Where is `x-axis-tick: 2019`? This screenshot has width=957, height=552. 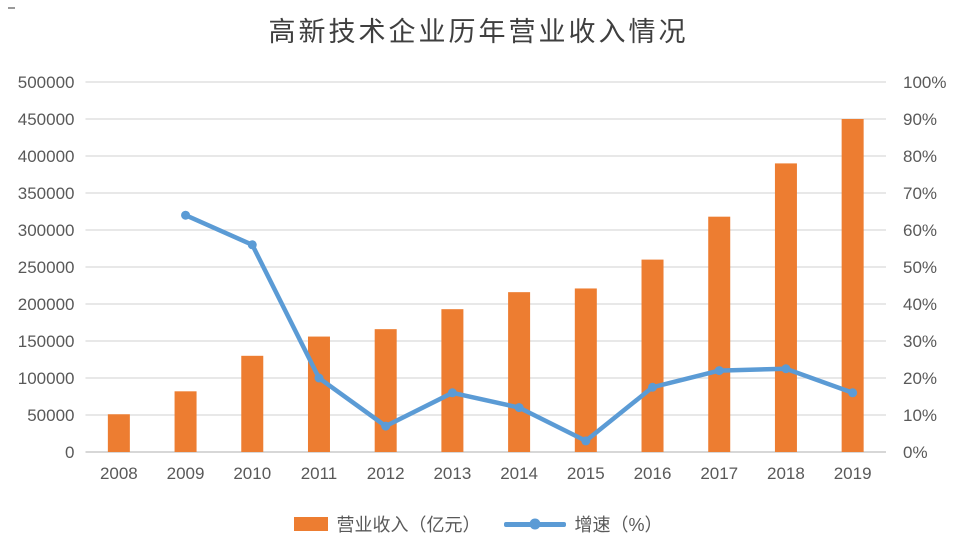 x-axis-tick: 2019 is located at coordinates (853, 473).